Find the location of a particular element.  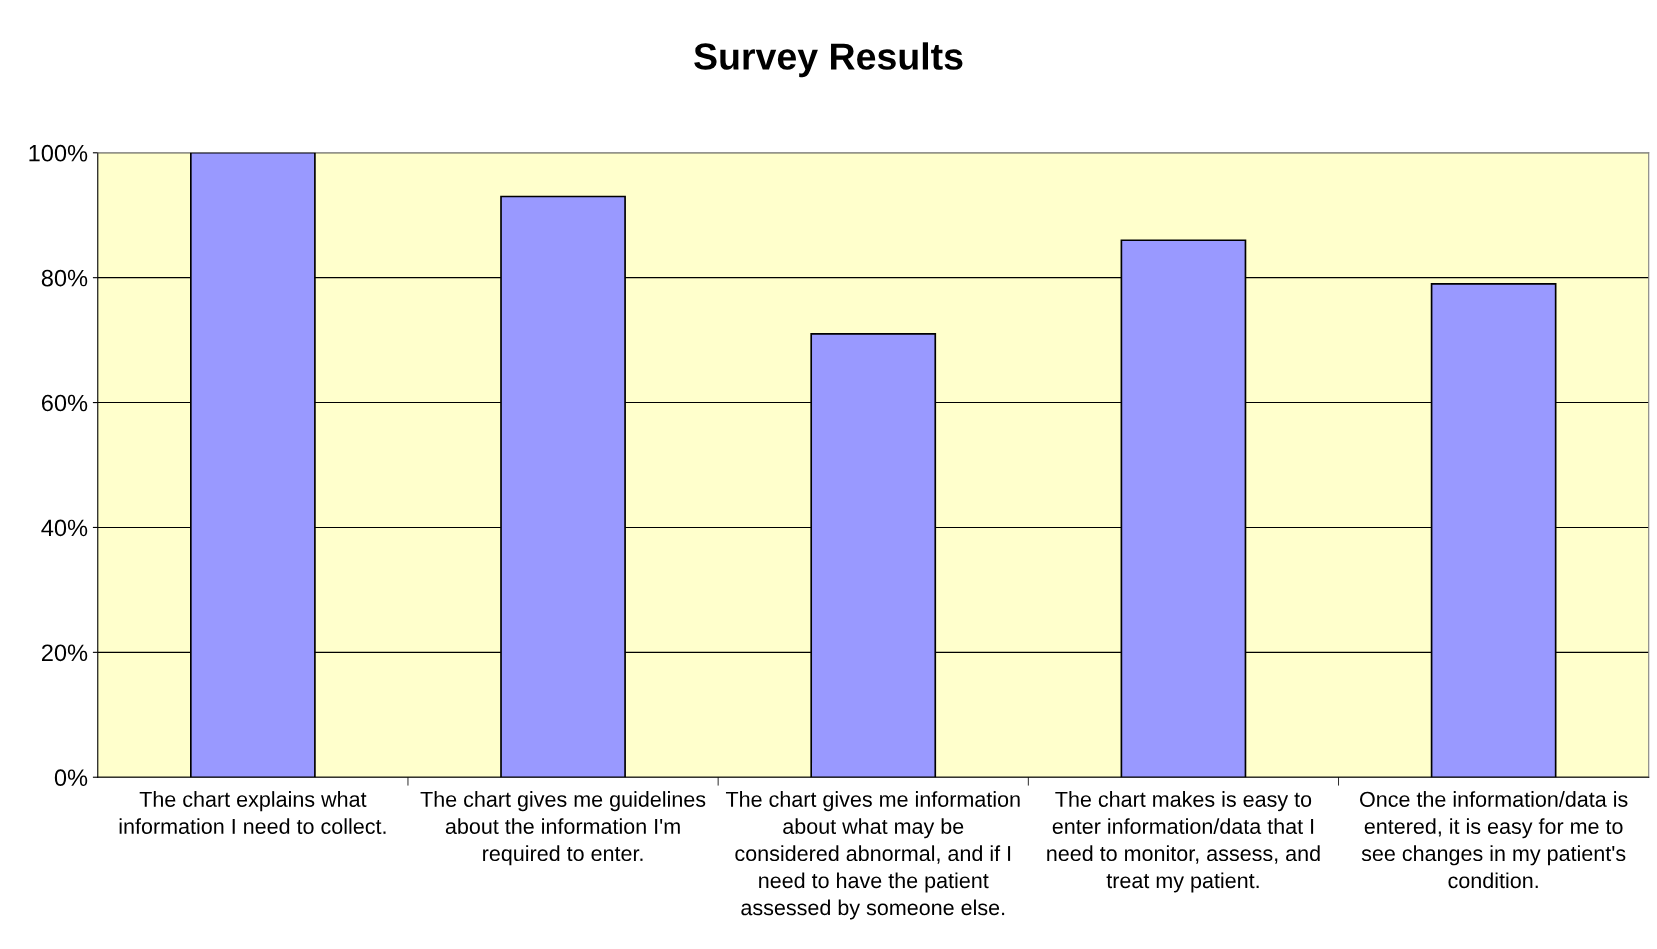

y-tick-label: 20% is located at coordinates (64, 653).